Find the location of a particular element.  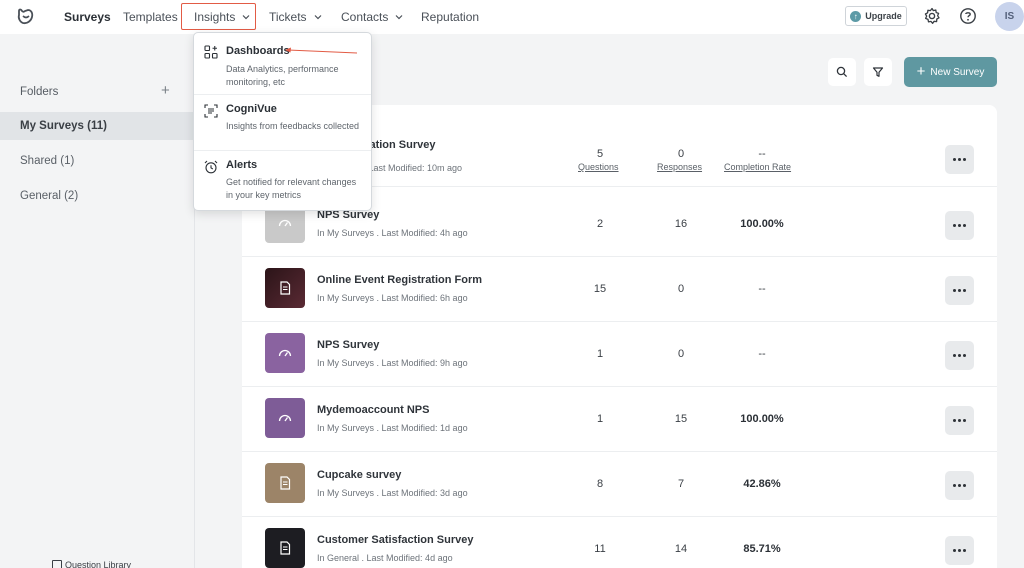

filter-icon is located at coordinates (878, 72).